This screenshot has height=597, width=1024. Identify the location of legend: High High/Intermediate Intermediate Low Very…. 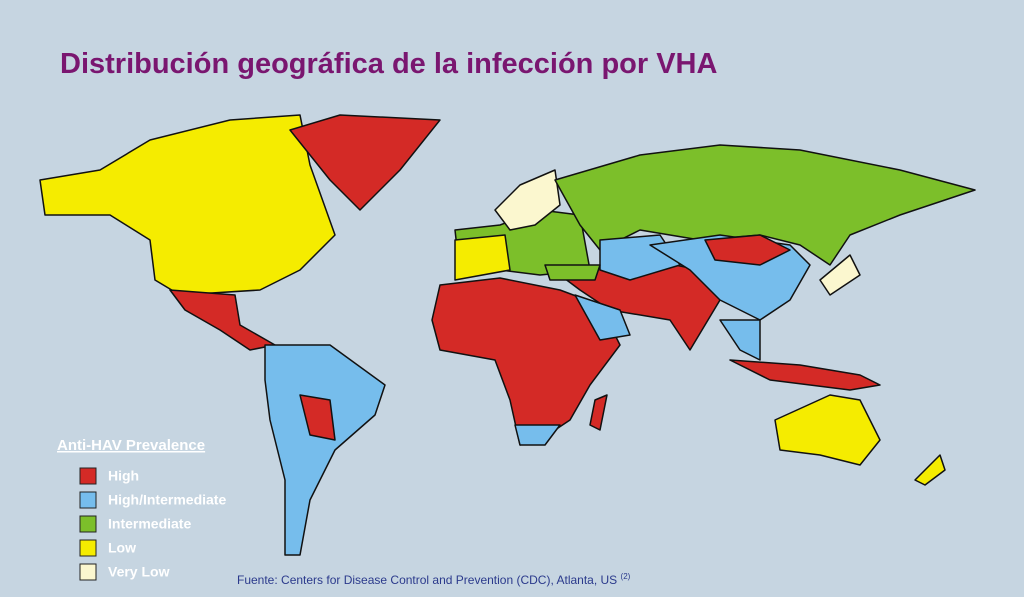
(152, 524).